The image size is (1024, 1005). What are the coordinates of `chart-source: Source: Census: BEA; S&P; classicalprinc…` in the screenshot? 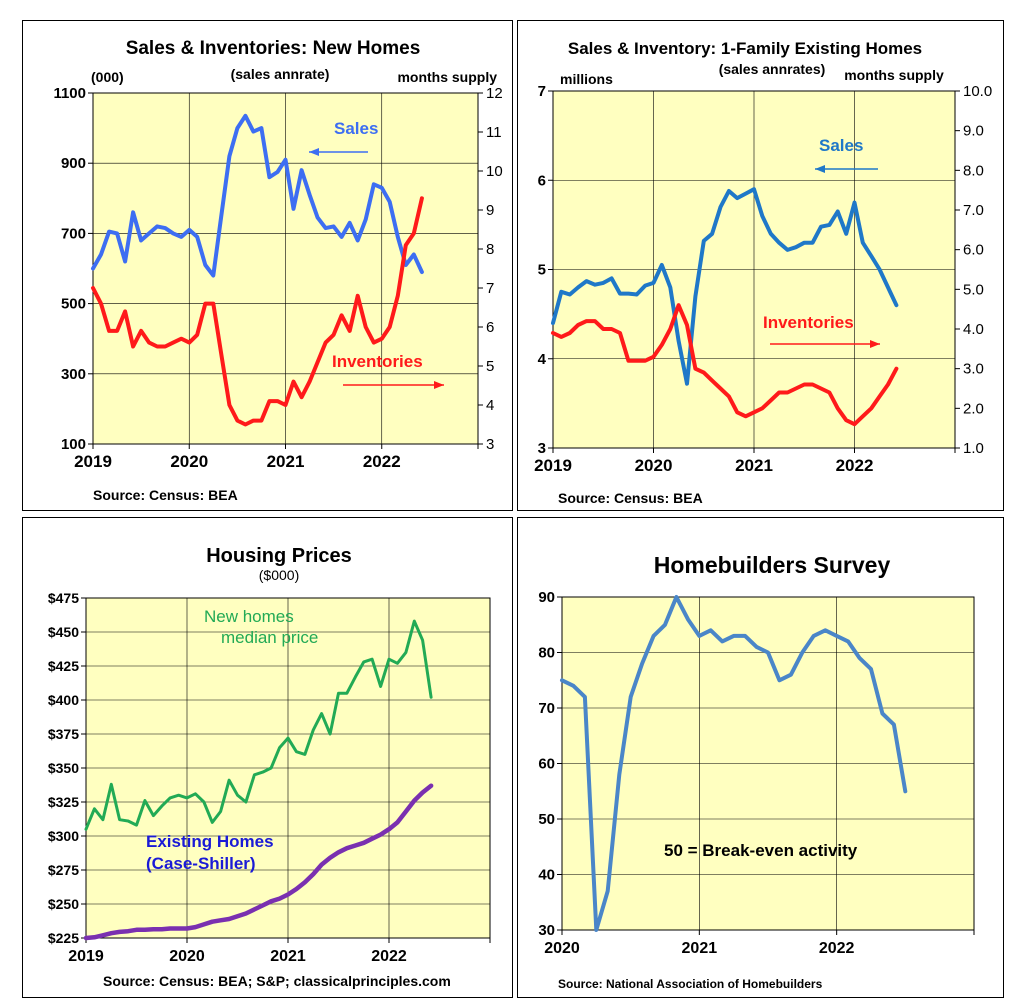 It's located at (277, 981).